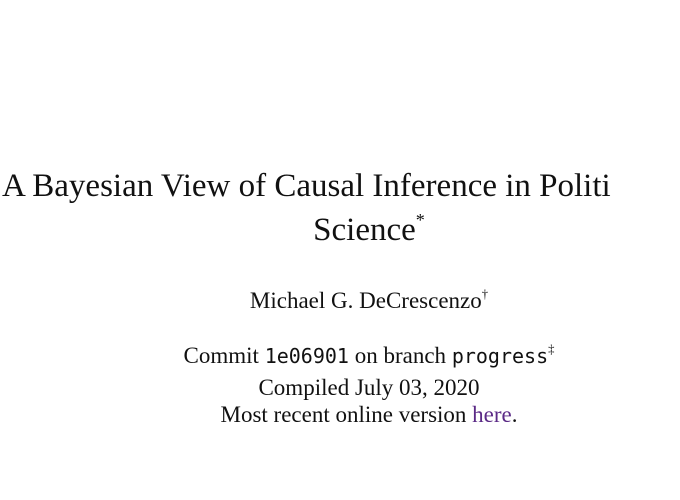  I want to click on paper-title-text-2: Science, so click(364, 230).